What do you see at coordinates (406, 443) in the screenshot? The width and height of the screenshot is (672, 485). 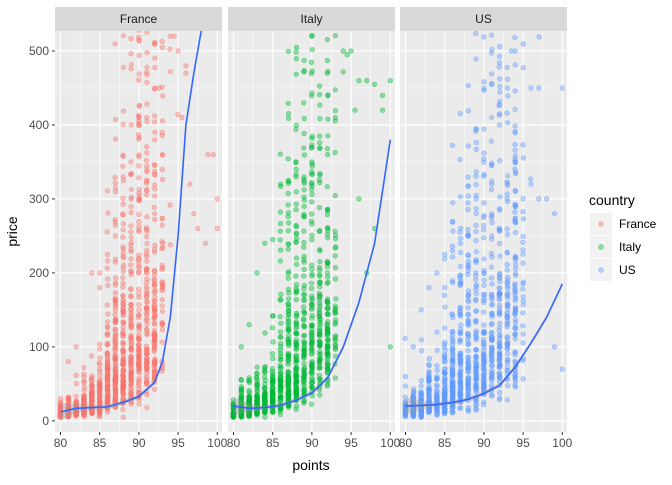 I see `x-tick-label: 80` at bounding box center [406, 443].